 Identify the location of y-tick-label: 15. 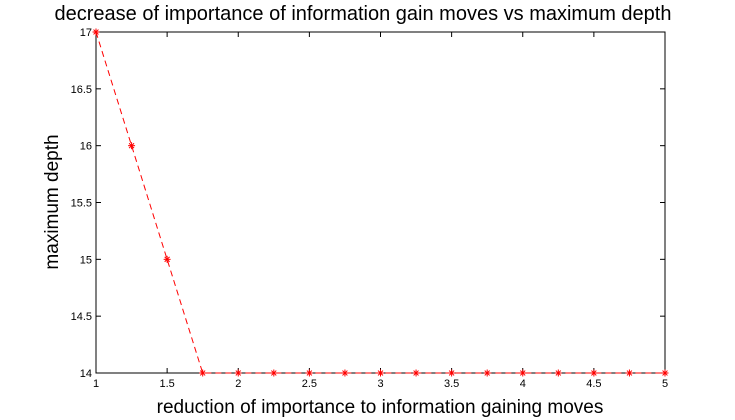
(86, 260).